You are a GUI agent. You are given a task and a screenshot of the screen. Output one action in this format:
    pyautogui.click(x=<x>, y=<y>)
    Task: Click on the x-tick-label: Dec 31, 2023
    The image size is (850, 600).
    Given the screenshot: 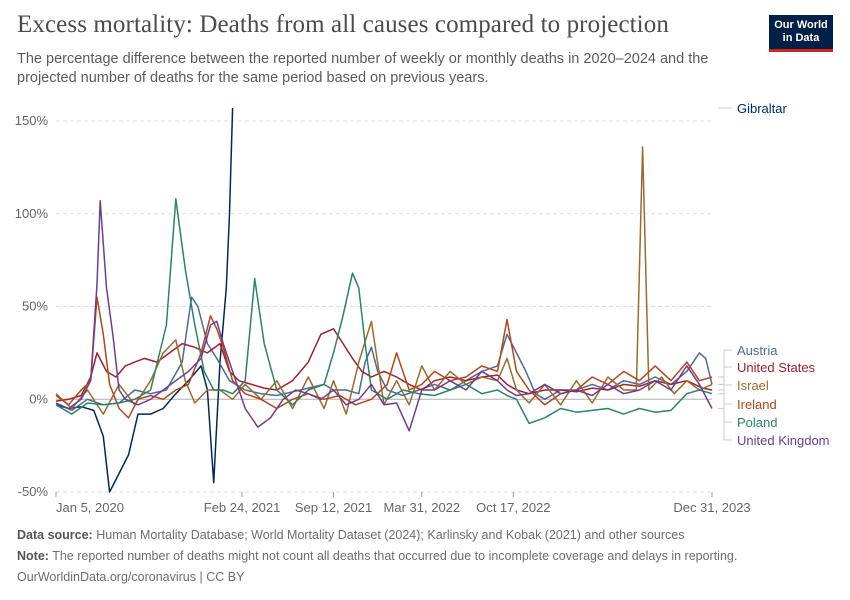 What is the action you would take?
    pyautogui.click(x=711, y=507)
    